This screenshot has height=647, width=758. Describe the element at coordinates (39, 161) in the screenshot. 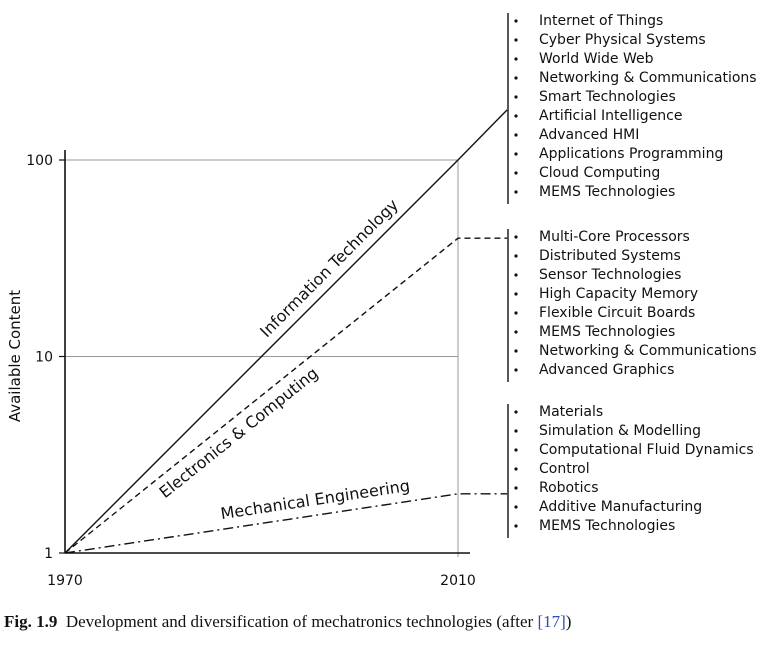

I see `y-tick-label: 100` at that location.